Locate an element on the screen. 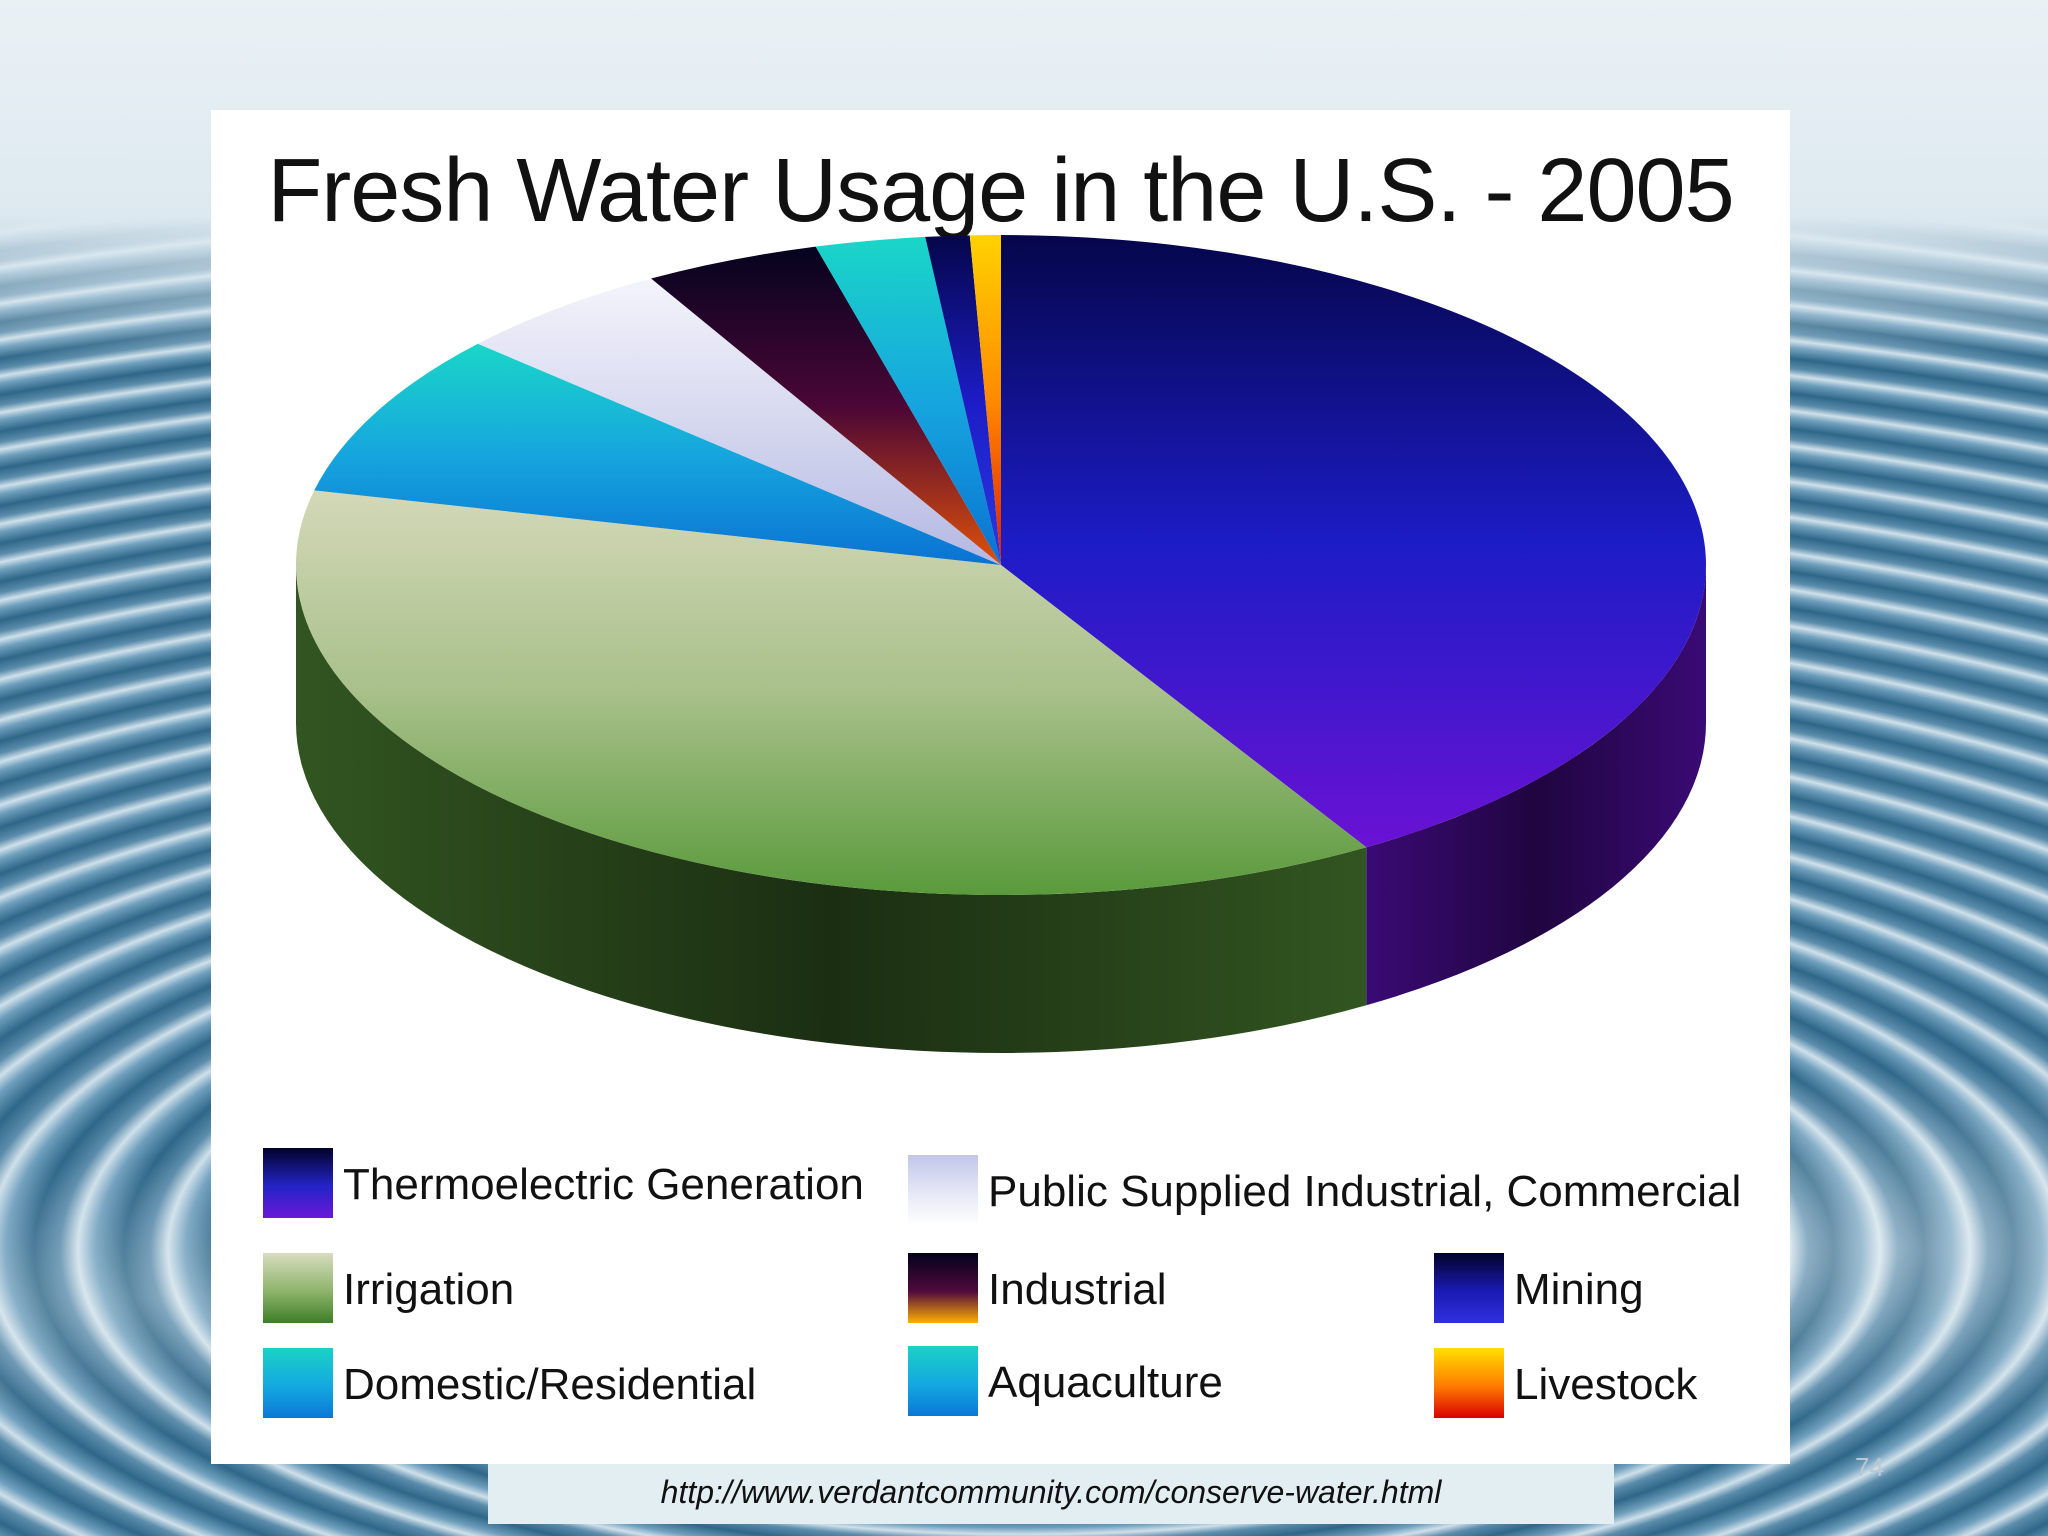 The width and height of the screenshot is (2048, 1536). legend-label: Public Supplied Industrial, Commercial is located at coordinates (1365, 1191).